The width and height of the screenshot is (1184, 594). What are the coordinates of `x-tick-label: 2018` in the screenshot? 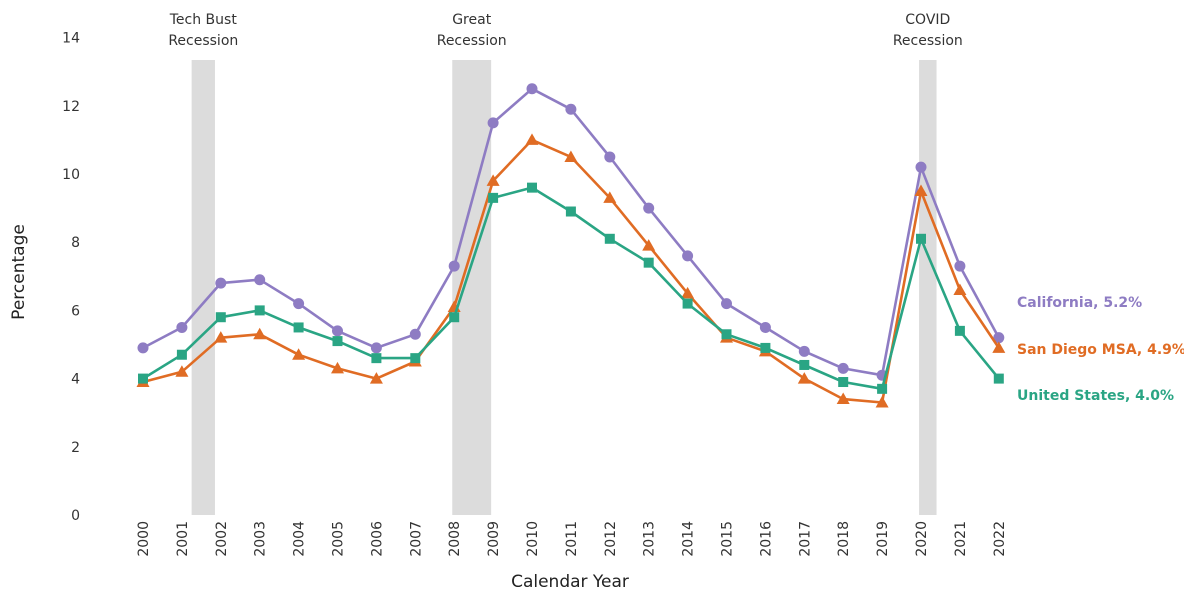 It's located at (844, 539).